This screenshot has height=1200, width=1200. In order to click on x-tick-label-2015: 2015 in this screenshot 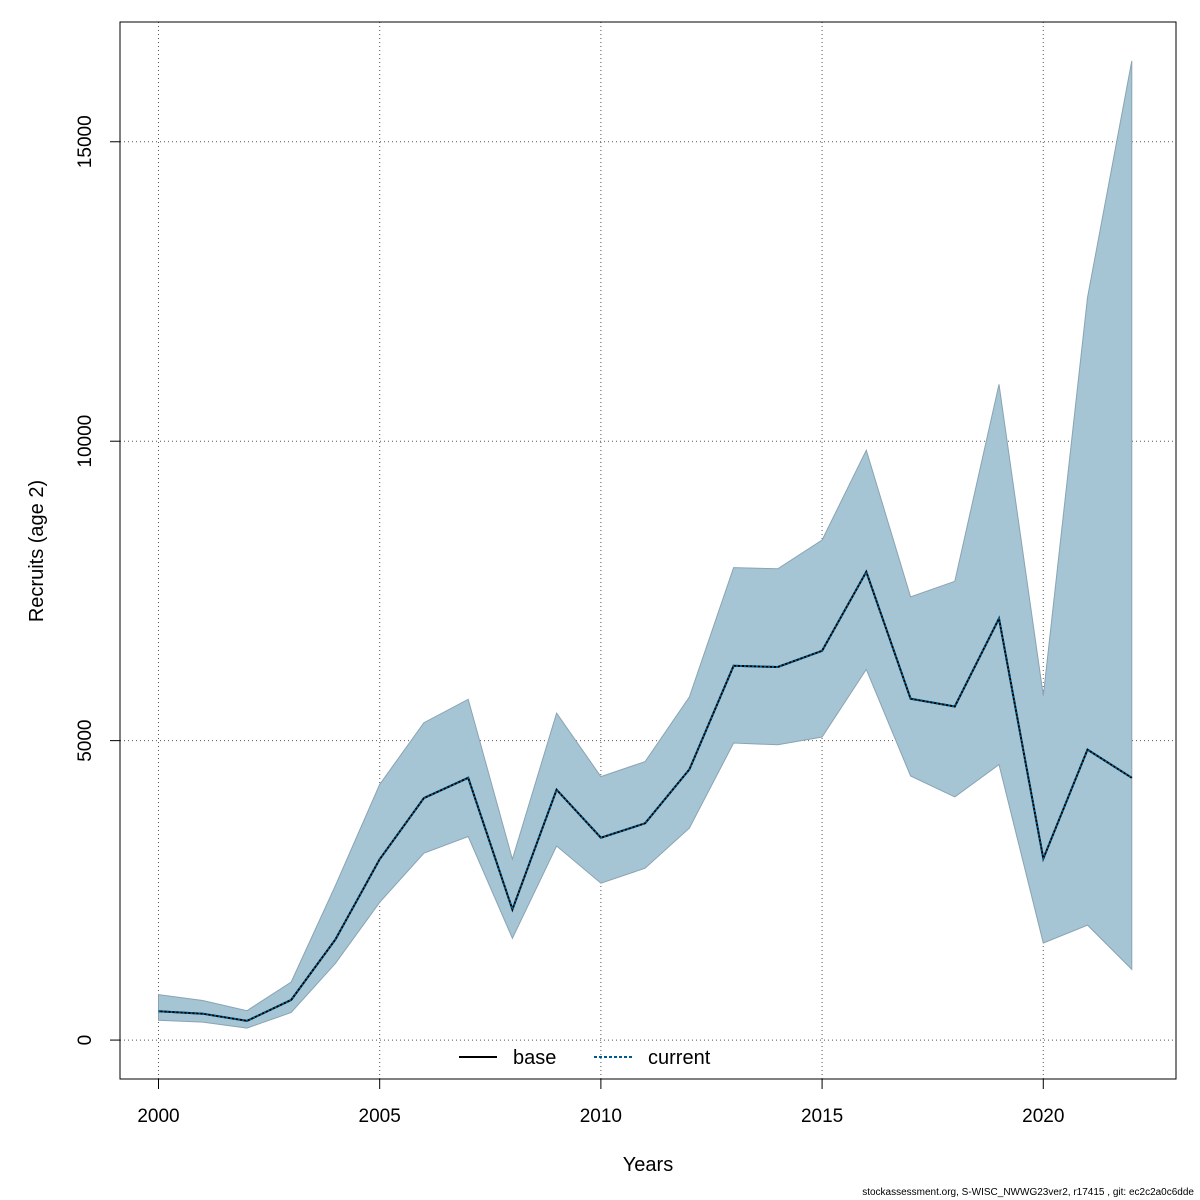, I will do `click(822, 1116)`.